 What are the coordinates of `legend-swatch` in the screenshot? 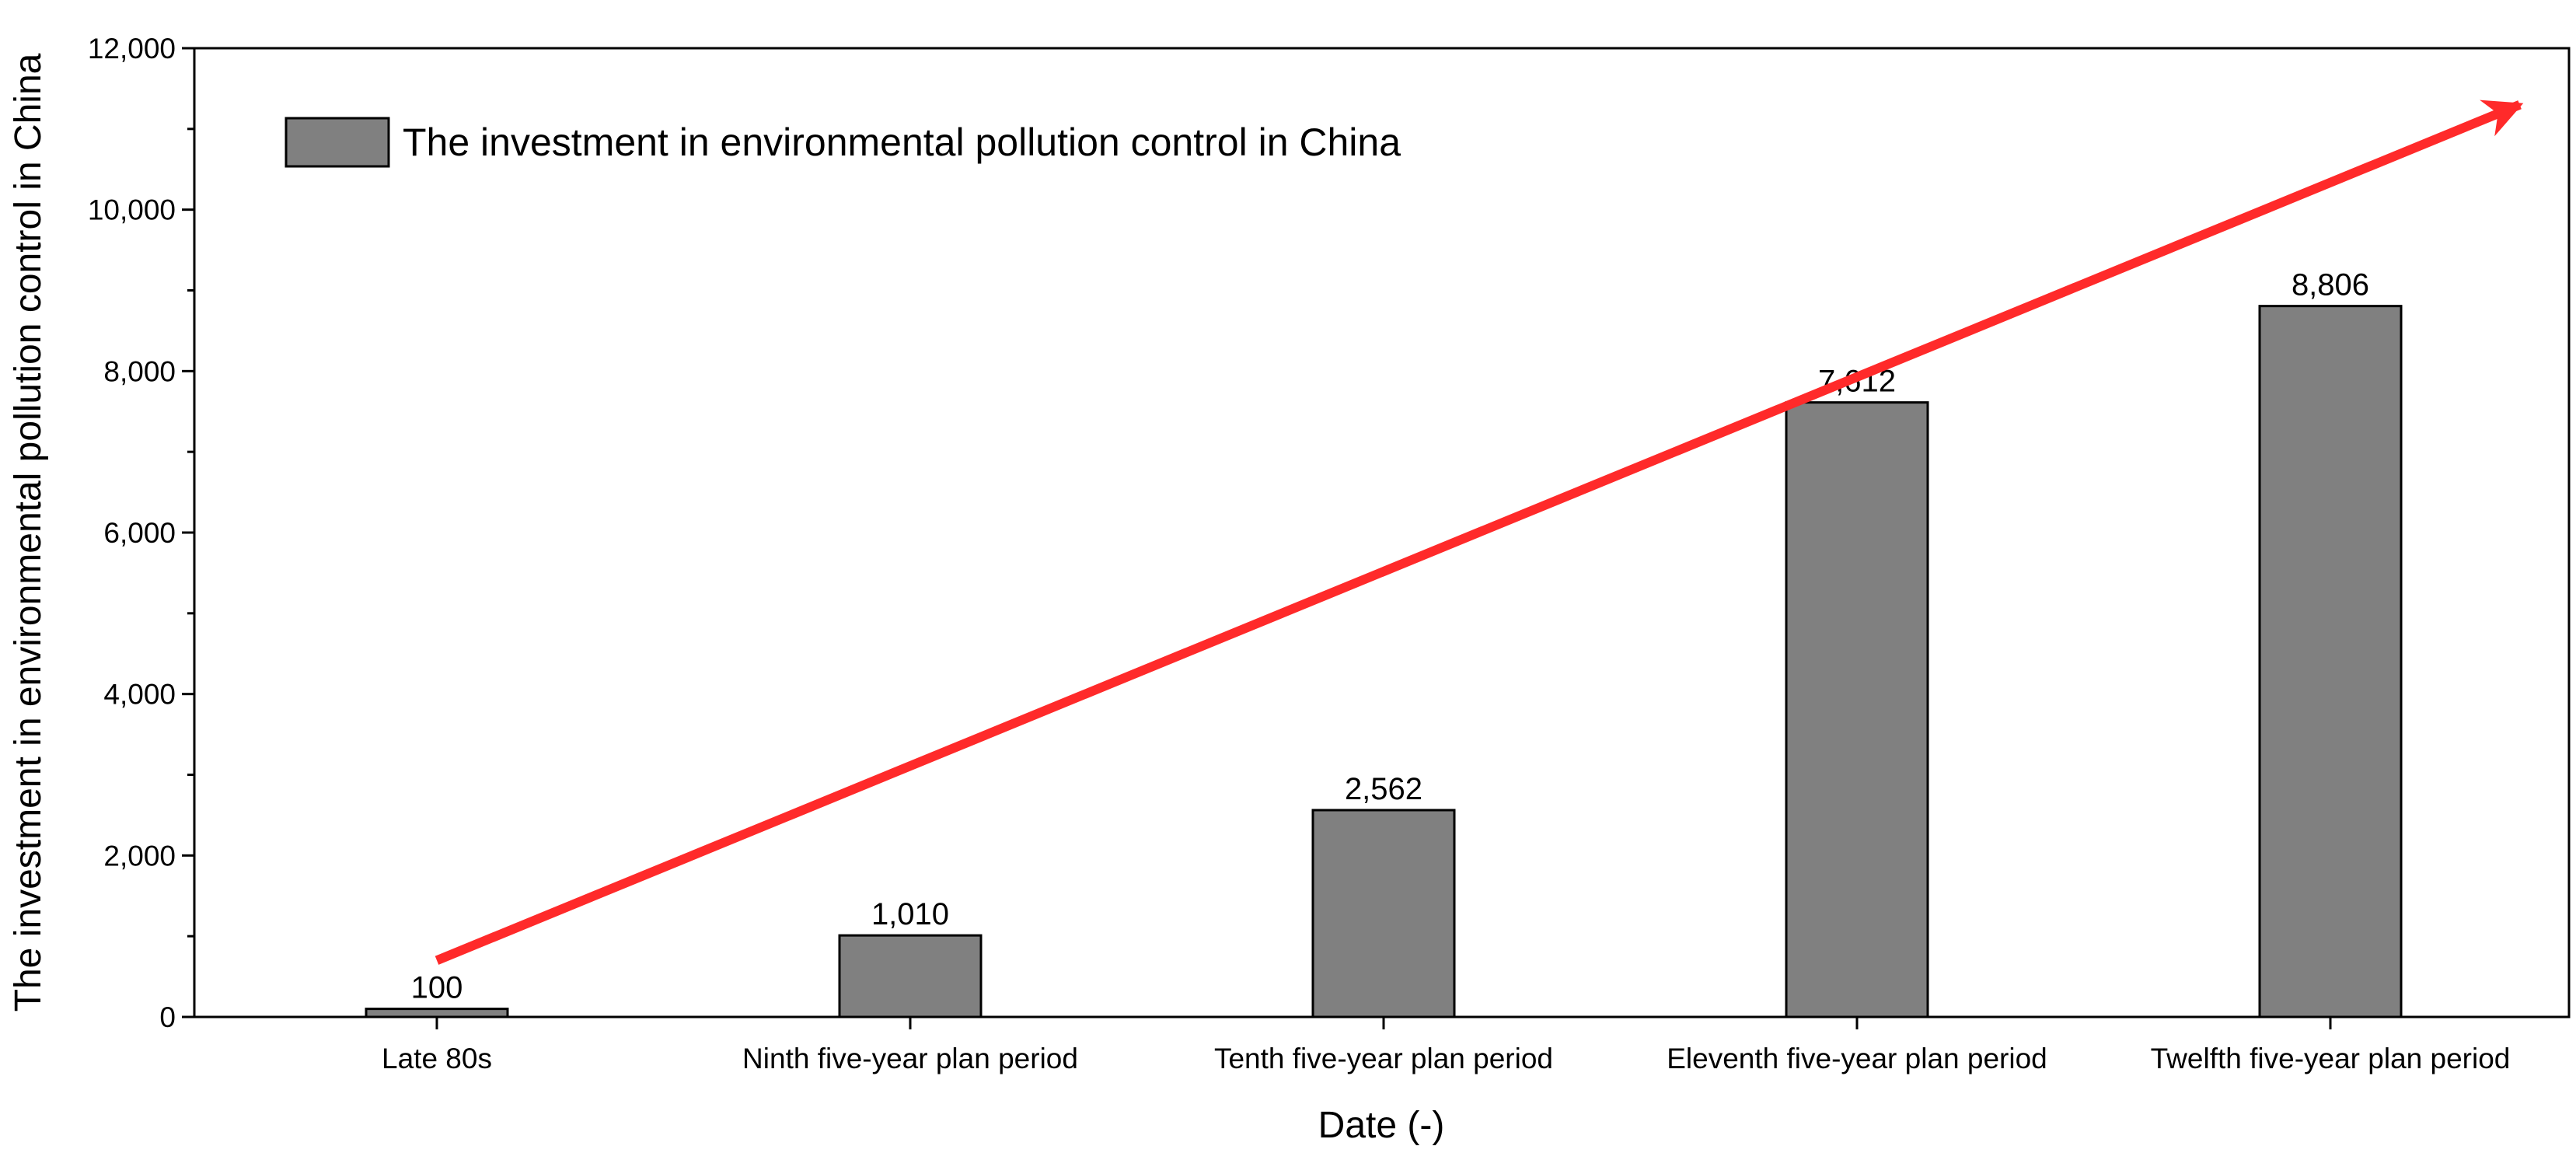 It's located at (337, 142).